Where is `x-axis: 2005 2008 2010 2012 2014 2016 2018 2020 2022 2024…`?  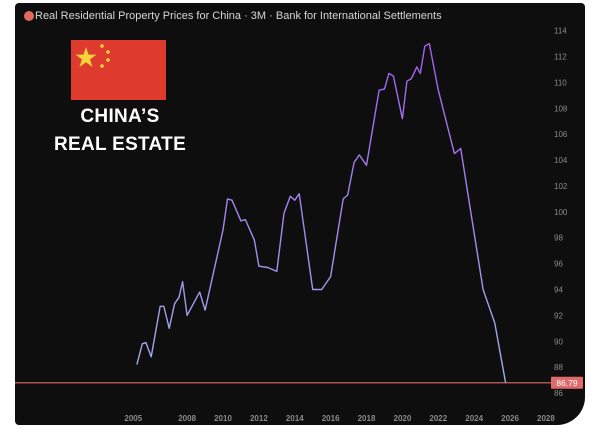 x-axis: 2005 2008 2010 2012 2014 2016 2018 2020 2022 2024… is located at coordinates (339, 418).